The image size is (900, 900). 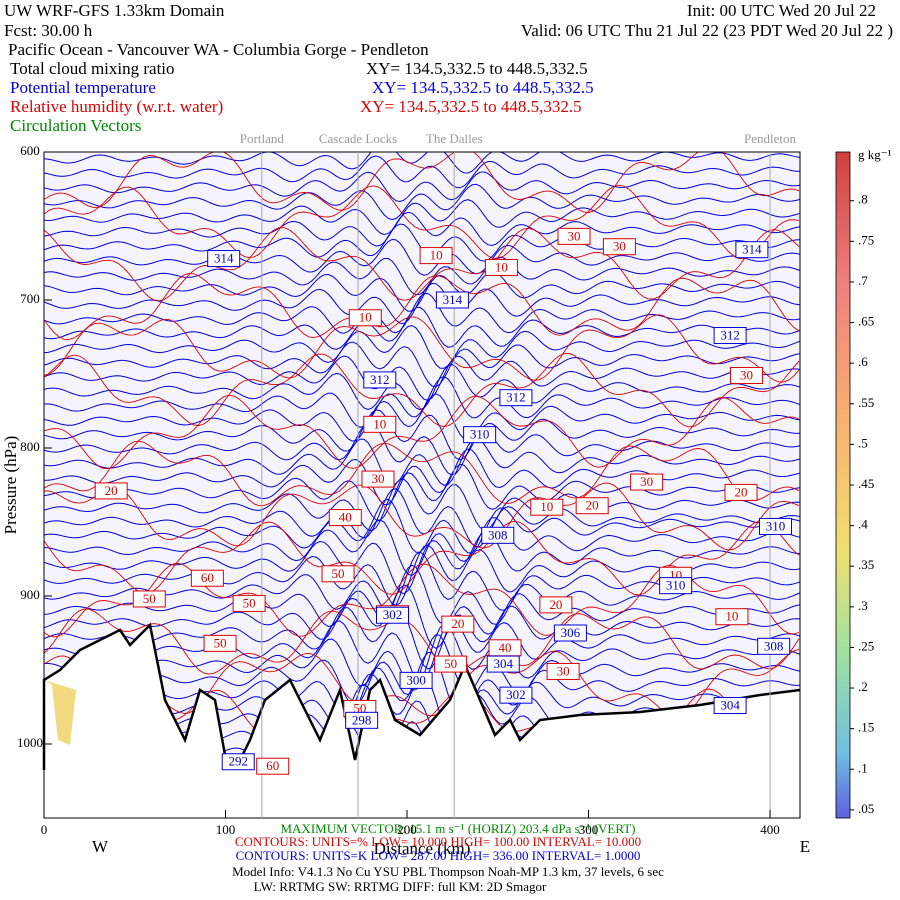 What do you see at coordinates (866, 321) in the screenshot?
I see `colorbar-tick-label: .65` at bounding box center [866, 321].